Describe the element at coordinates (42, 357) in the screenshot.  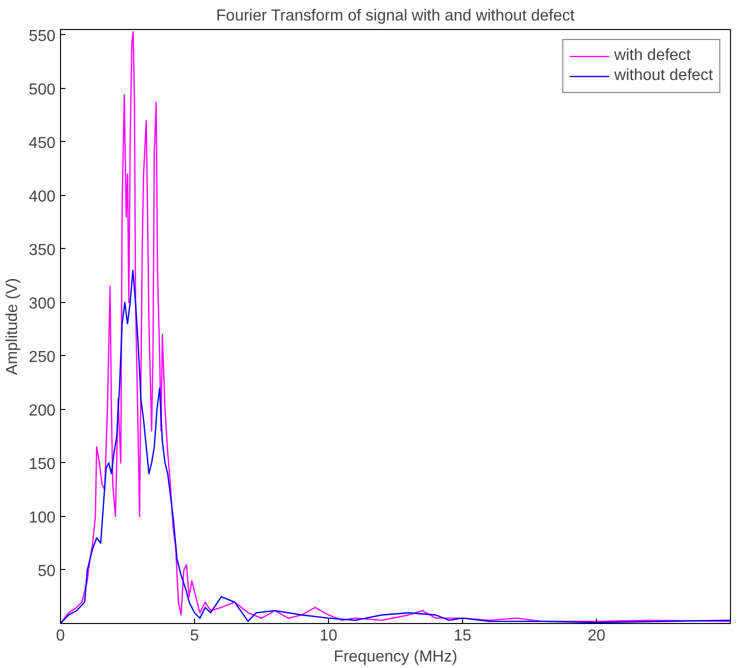
I see `y-tick-label: 250` at that location.